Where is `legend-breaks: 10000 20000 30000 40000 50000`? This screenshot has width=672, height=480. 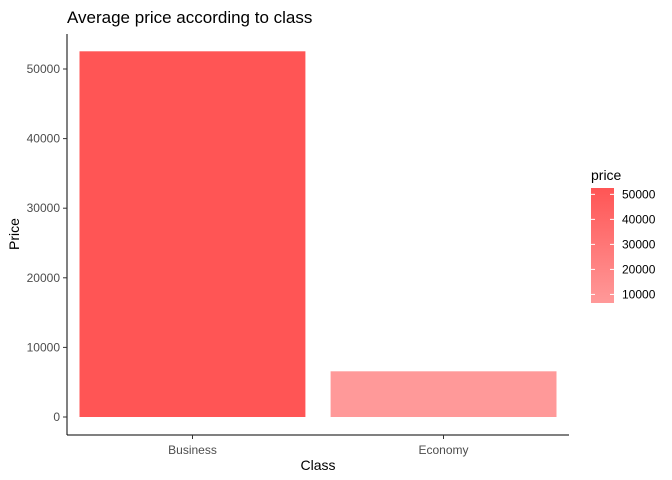
legend-breaks: 10000 20000 30000 40000 50000 is located at coordinates (623, 244).